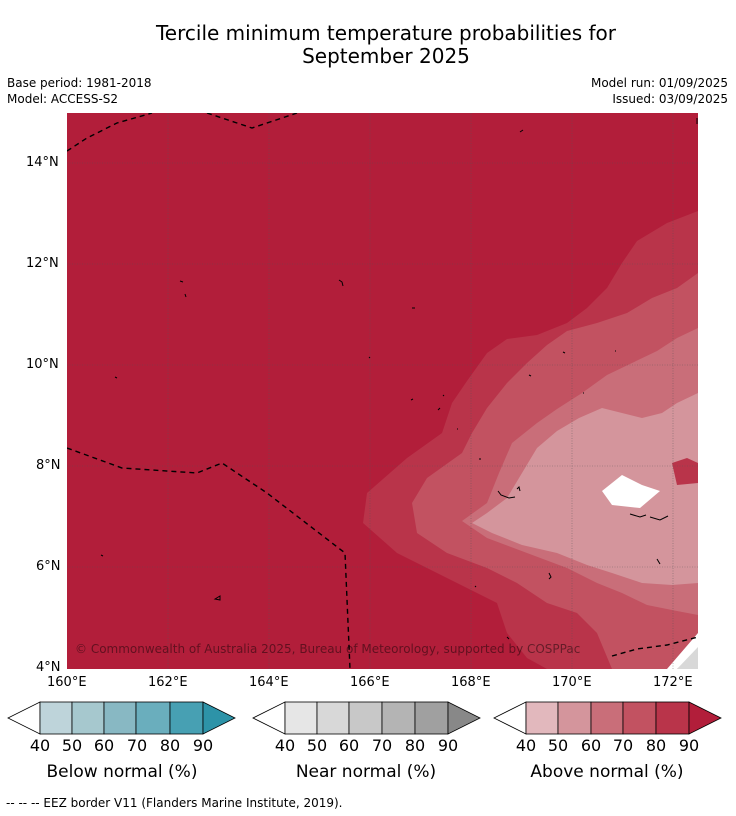  Describe the element at coordinates (170, 745) in the screenshot. I see `below-tick-80: 80` at that location.